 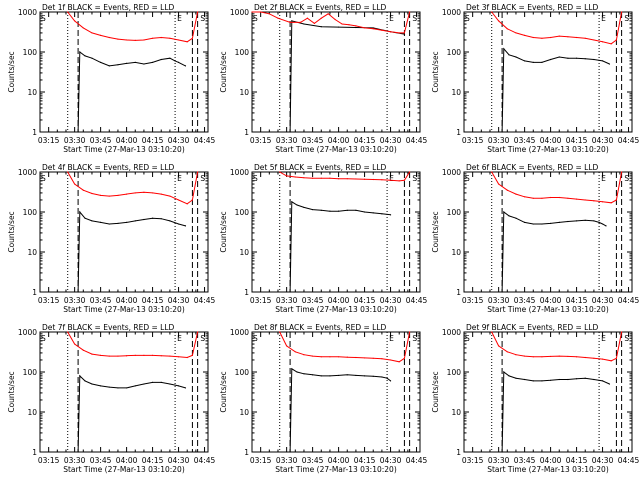 What do you see at coordinates (320, 327) in the screenshot?
I see `chart-title: Det 8f BLACK = Events, RED = LLD` at bounding box center [320, 327].